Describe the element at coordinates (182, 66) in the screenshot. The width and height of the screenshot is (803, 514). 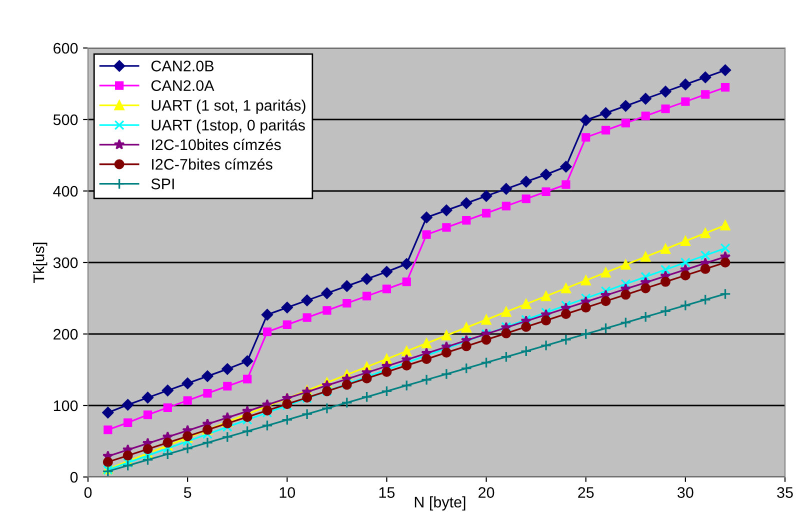
I see `legend-label: CAN2.0B` at that location.